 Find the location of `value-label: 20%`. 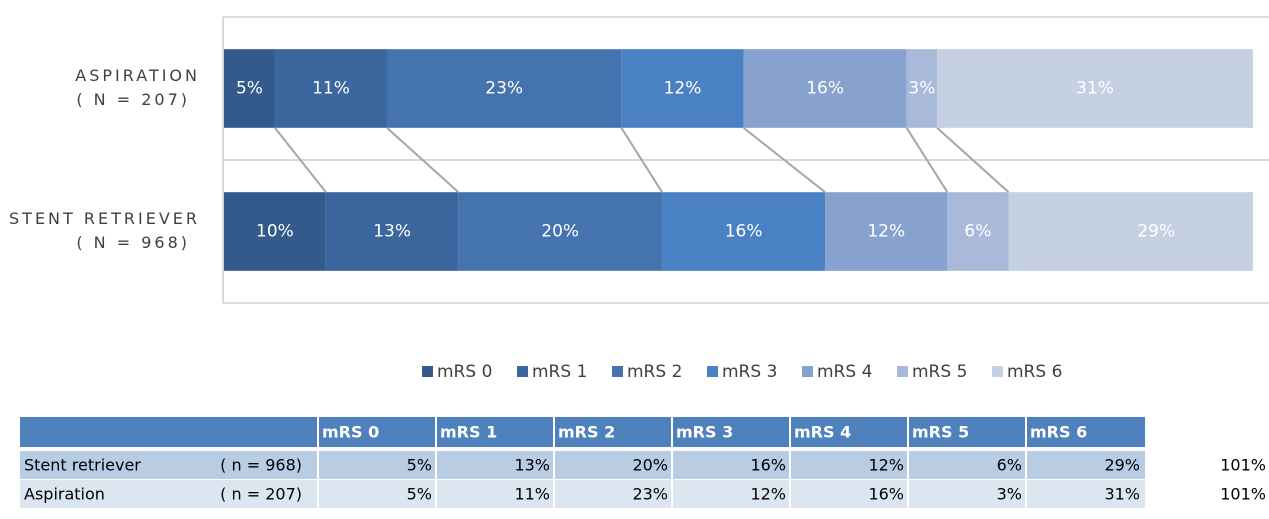

value-label: 20% is located at coordinates (560, 232).